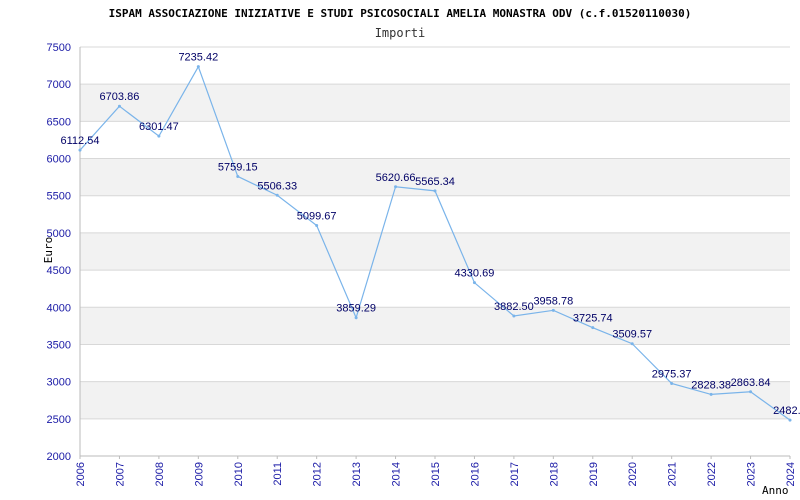  I want to click on data-label: 3509.57, so click(632, 335).